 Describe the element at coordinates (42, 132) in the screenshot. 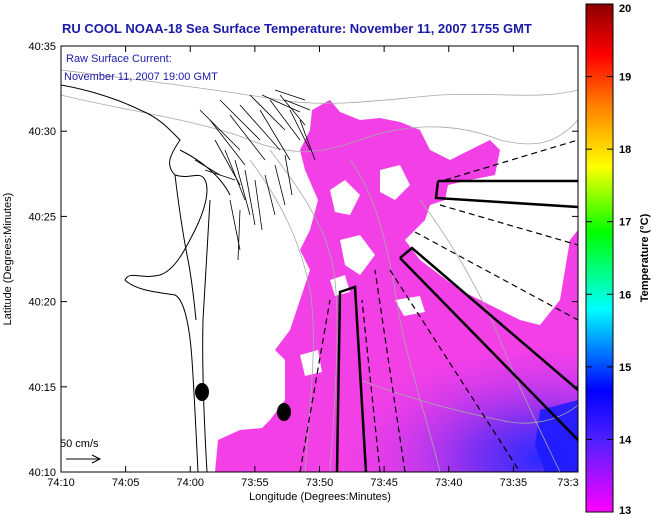

I see `y-tick-label: 40:30` at that location.